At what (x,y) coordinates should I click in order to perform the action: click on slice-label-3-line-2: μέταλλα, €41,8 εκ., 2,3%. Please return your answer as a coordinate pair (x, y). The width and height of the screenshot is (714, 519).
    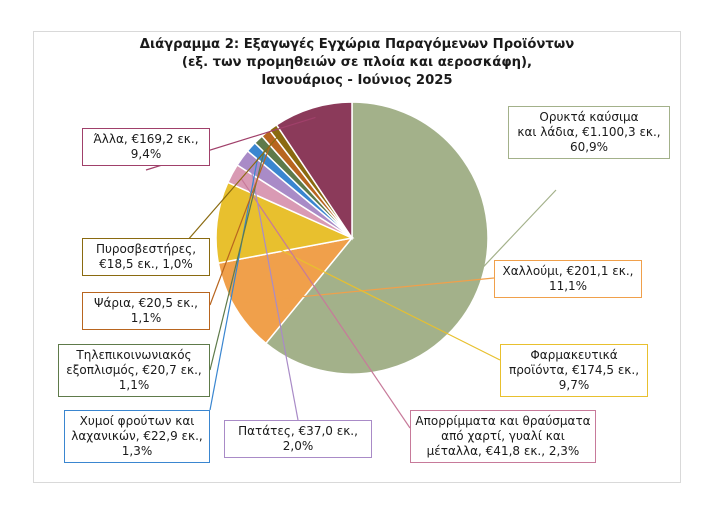
    Looking at the image, I should click on (503, 451).